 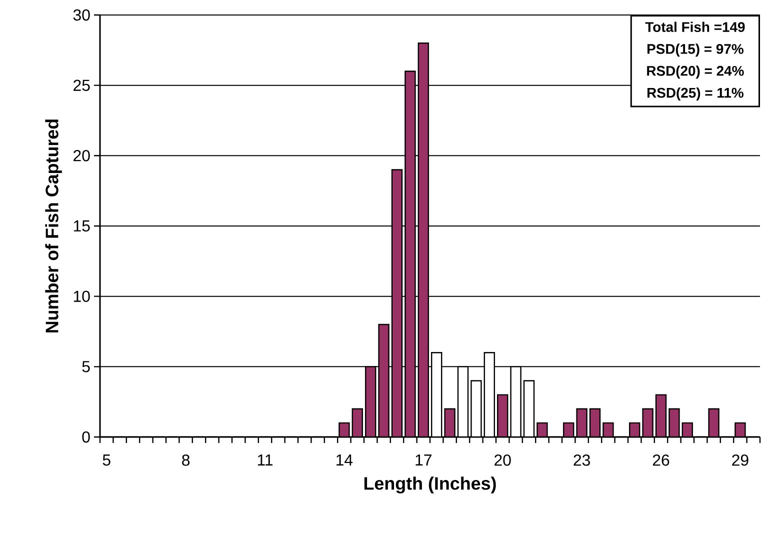 What do you see at coordinates (86, 437) in the screenshot?
I see `y-tick-label: 0` at bounding box center [86, 437].